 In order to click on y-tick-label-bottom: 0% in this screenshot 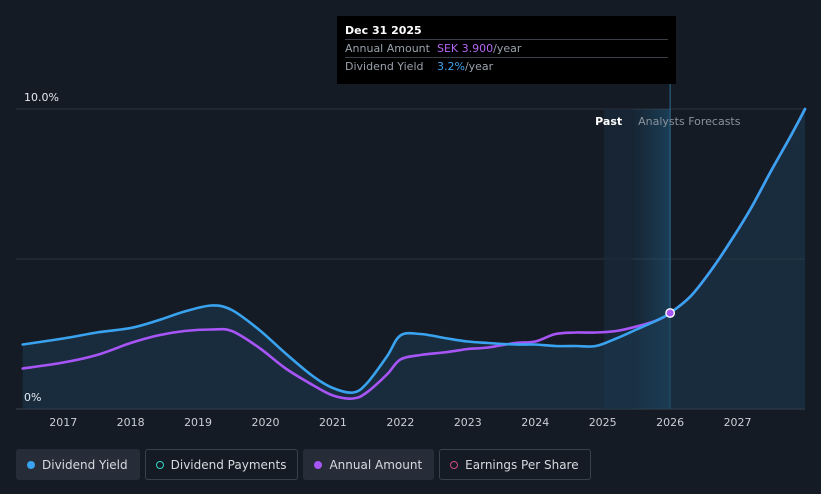, I will do `click(32, 397)`.